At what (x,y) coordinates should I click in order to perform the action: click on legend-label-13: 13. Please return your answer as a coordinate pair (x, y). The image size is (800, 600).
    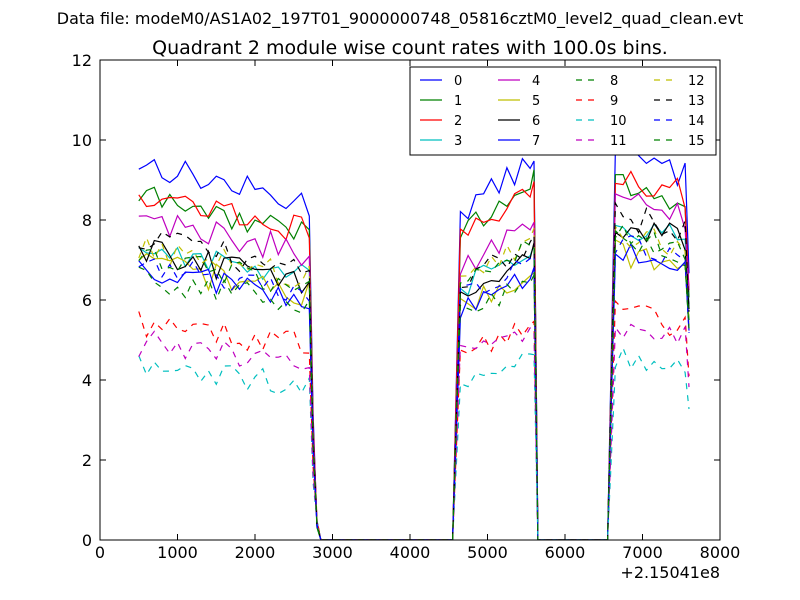
    Looking at the image, I should click on (696, 101).